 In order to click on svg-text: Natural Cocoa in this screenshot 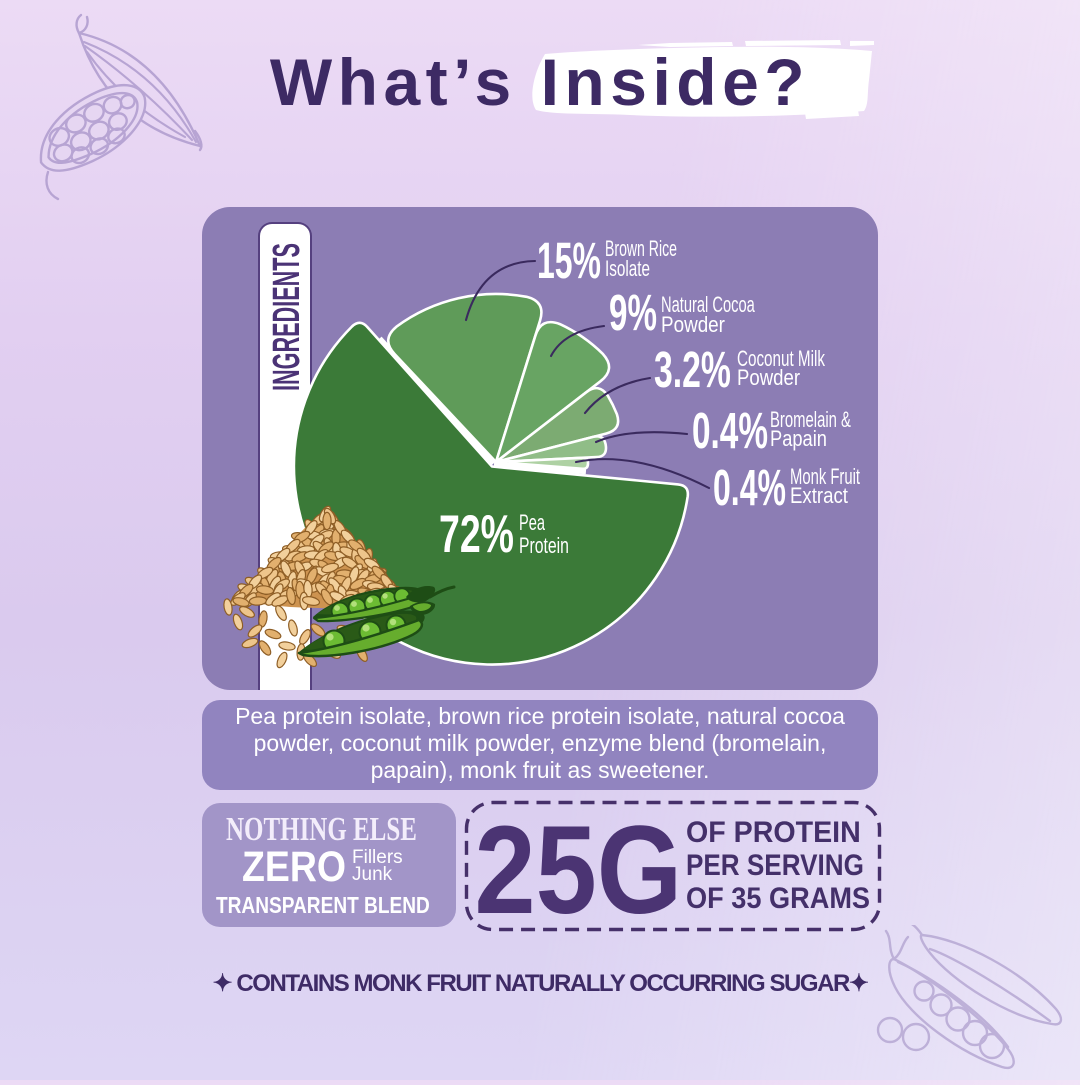, I will do `click(708, 304)`.